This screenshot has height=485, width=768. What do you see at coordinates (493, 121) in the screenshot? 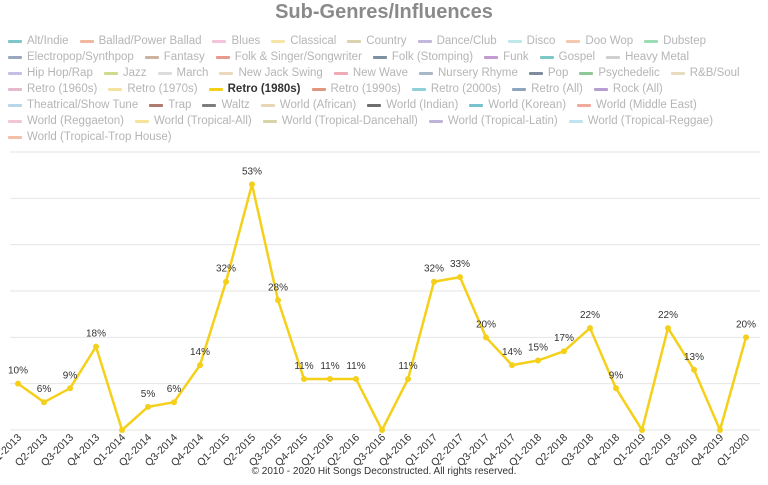
I see `legend-item: World (Tropical-Latin)` at bounding box center [493, 121].